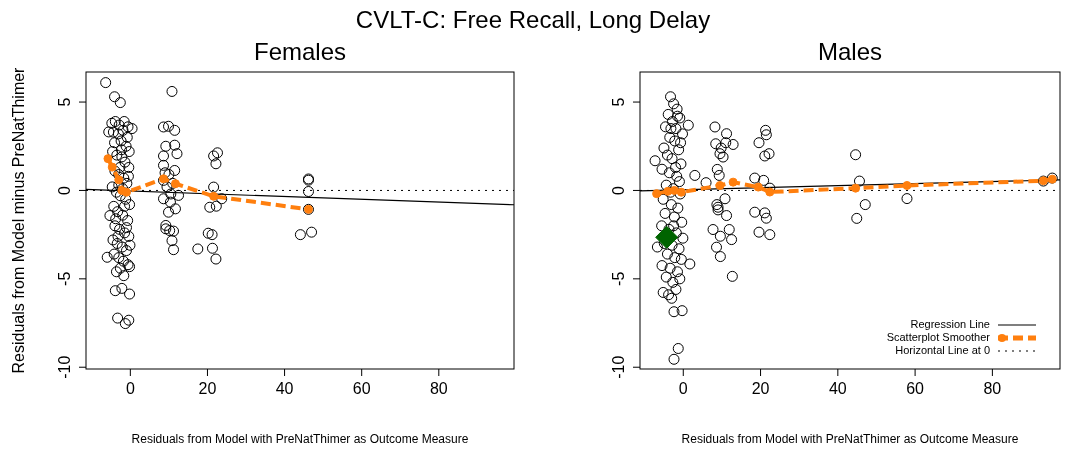 This screenshot has width=1066, height=453. I want to click on chart-title: CVLT-C: Free Recall, Long Delay, so click(533, 19).